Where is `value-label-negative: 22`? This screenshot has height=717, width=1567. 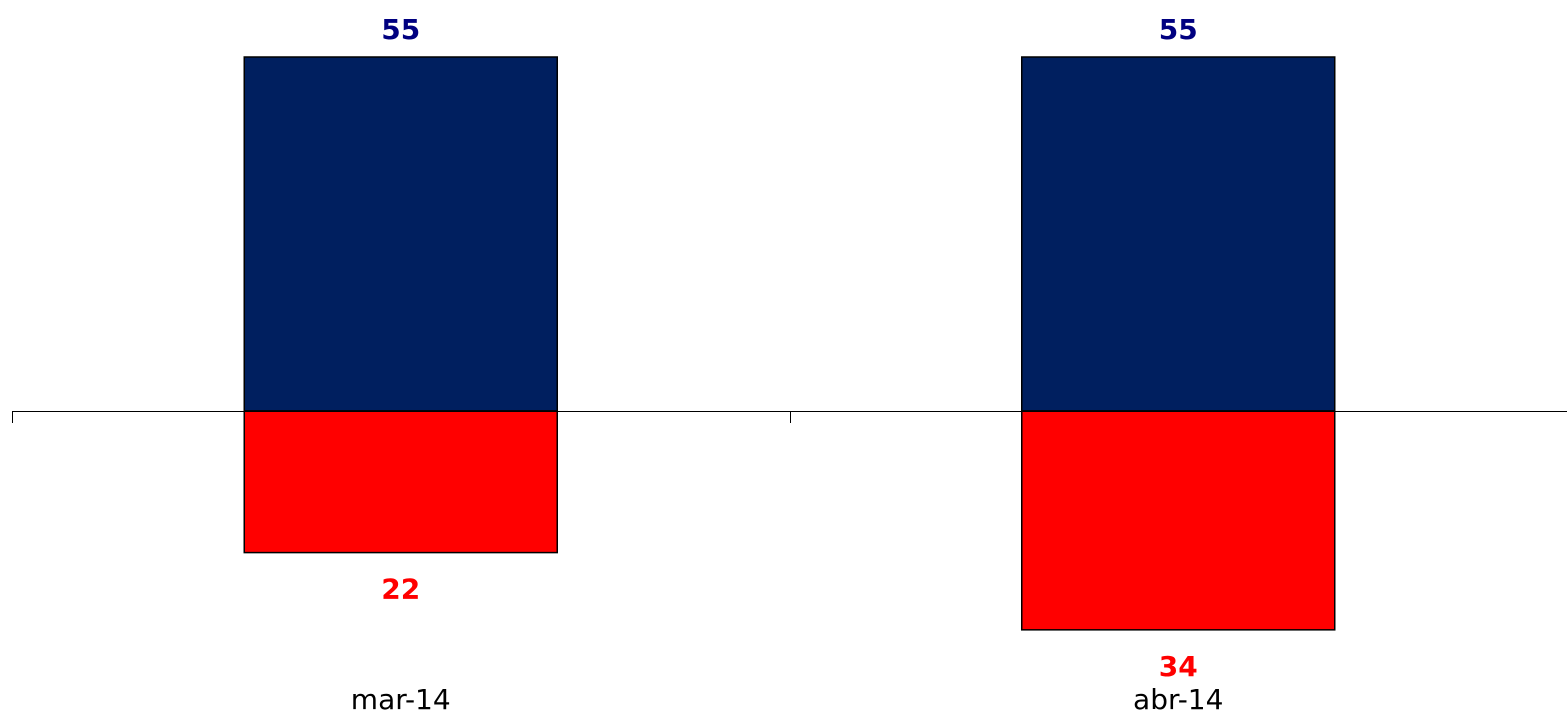 value-label-negative: 22 is located at coordinates (400, 589).